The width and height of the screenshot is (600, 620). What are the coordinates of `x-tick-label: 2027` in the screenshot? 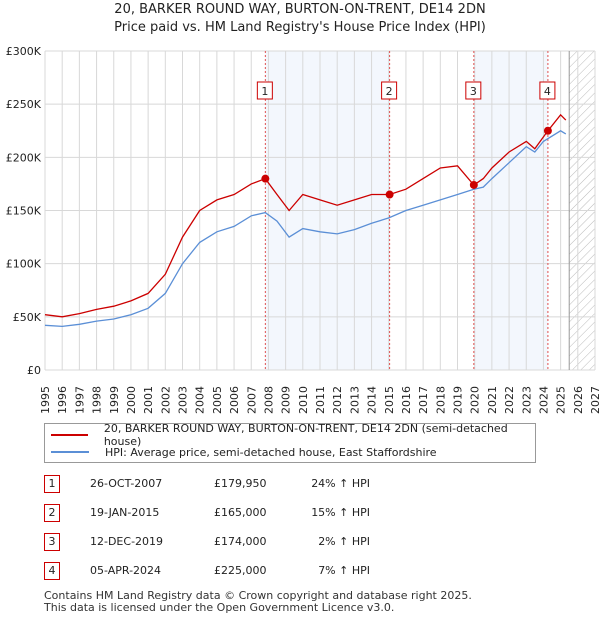 It's located at (594, 400).